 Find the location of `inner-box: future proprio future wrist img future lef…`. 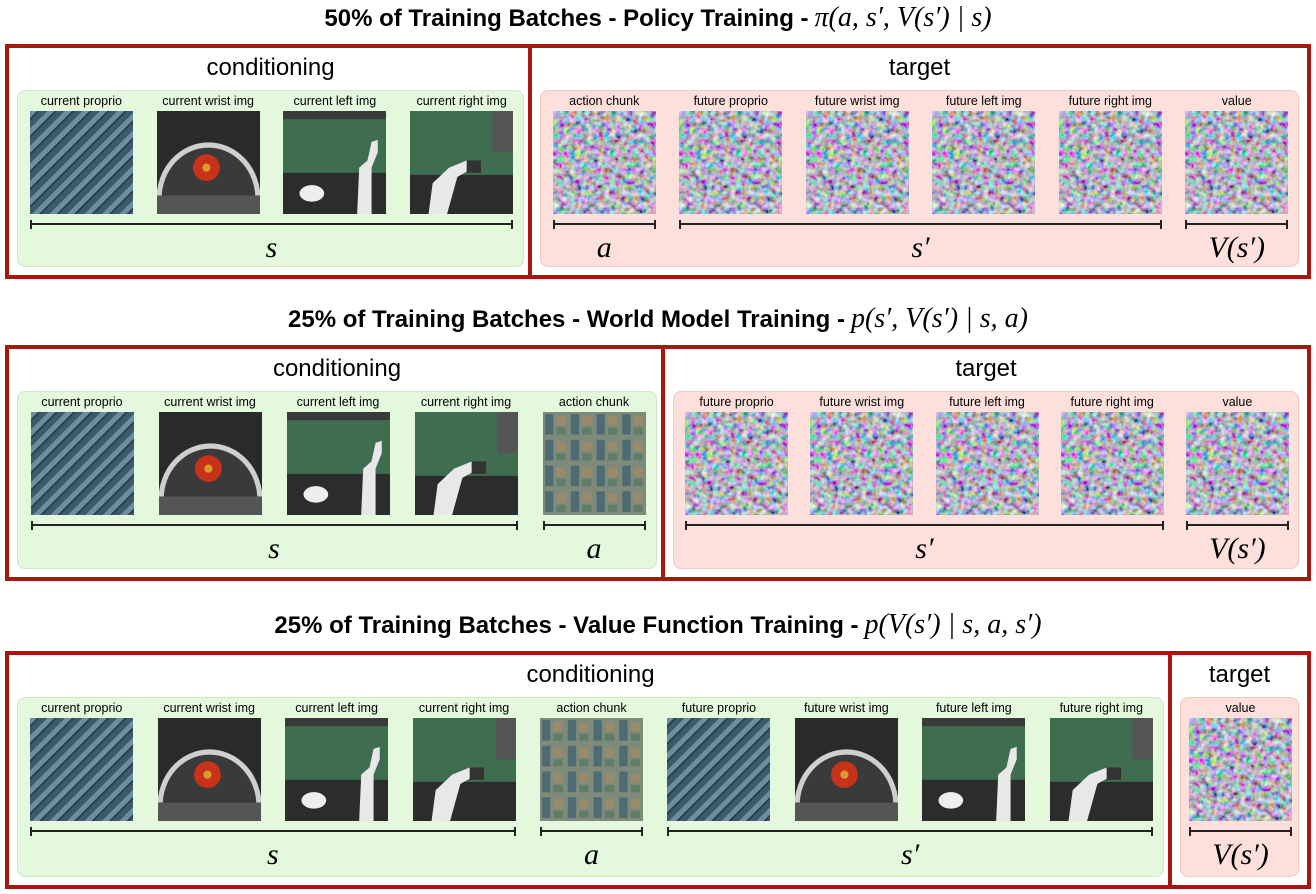

inner-box: future proprio future wrist img future lef… is located at coordinates (986, 480).